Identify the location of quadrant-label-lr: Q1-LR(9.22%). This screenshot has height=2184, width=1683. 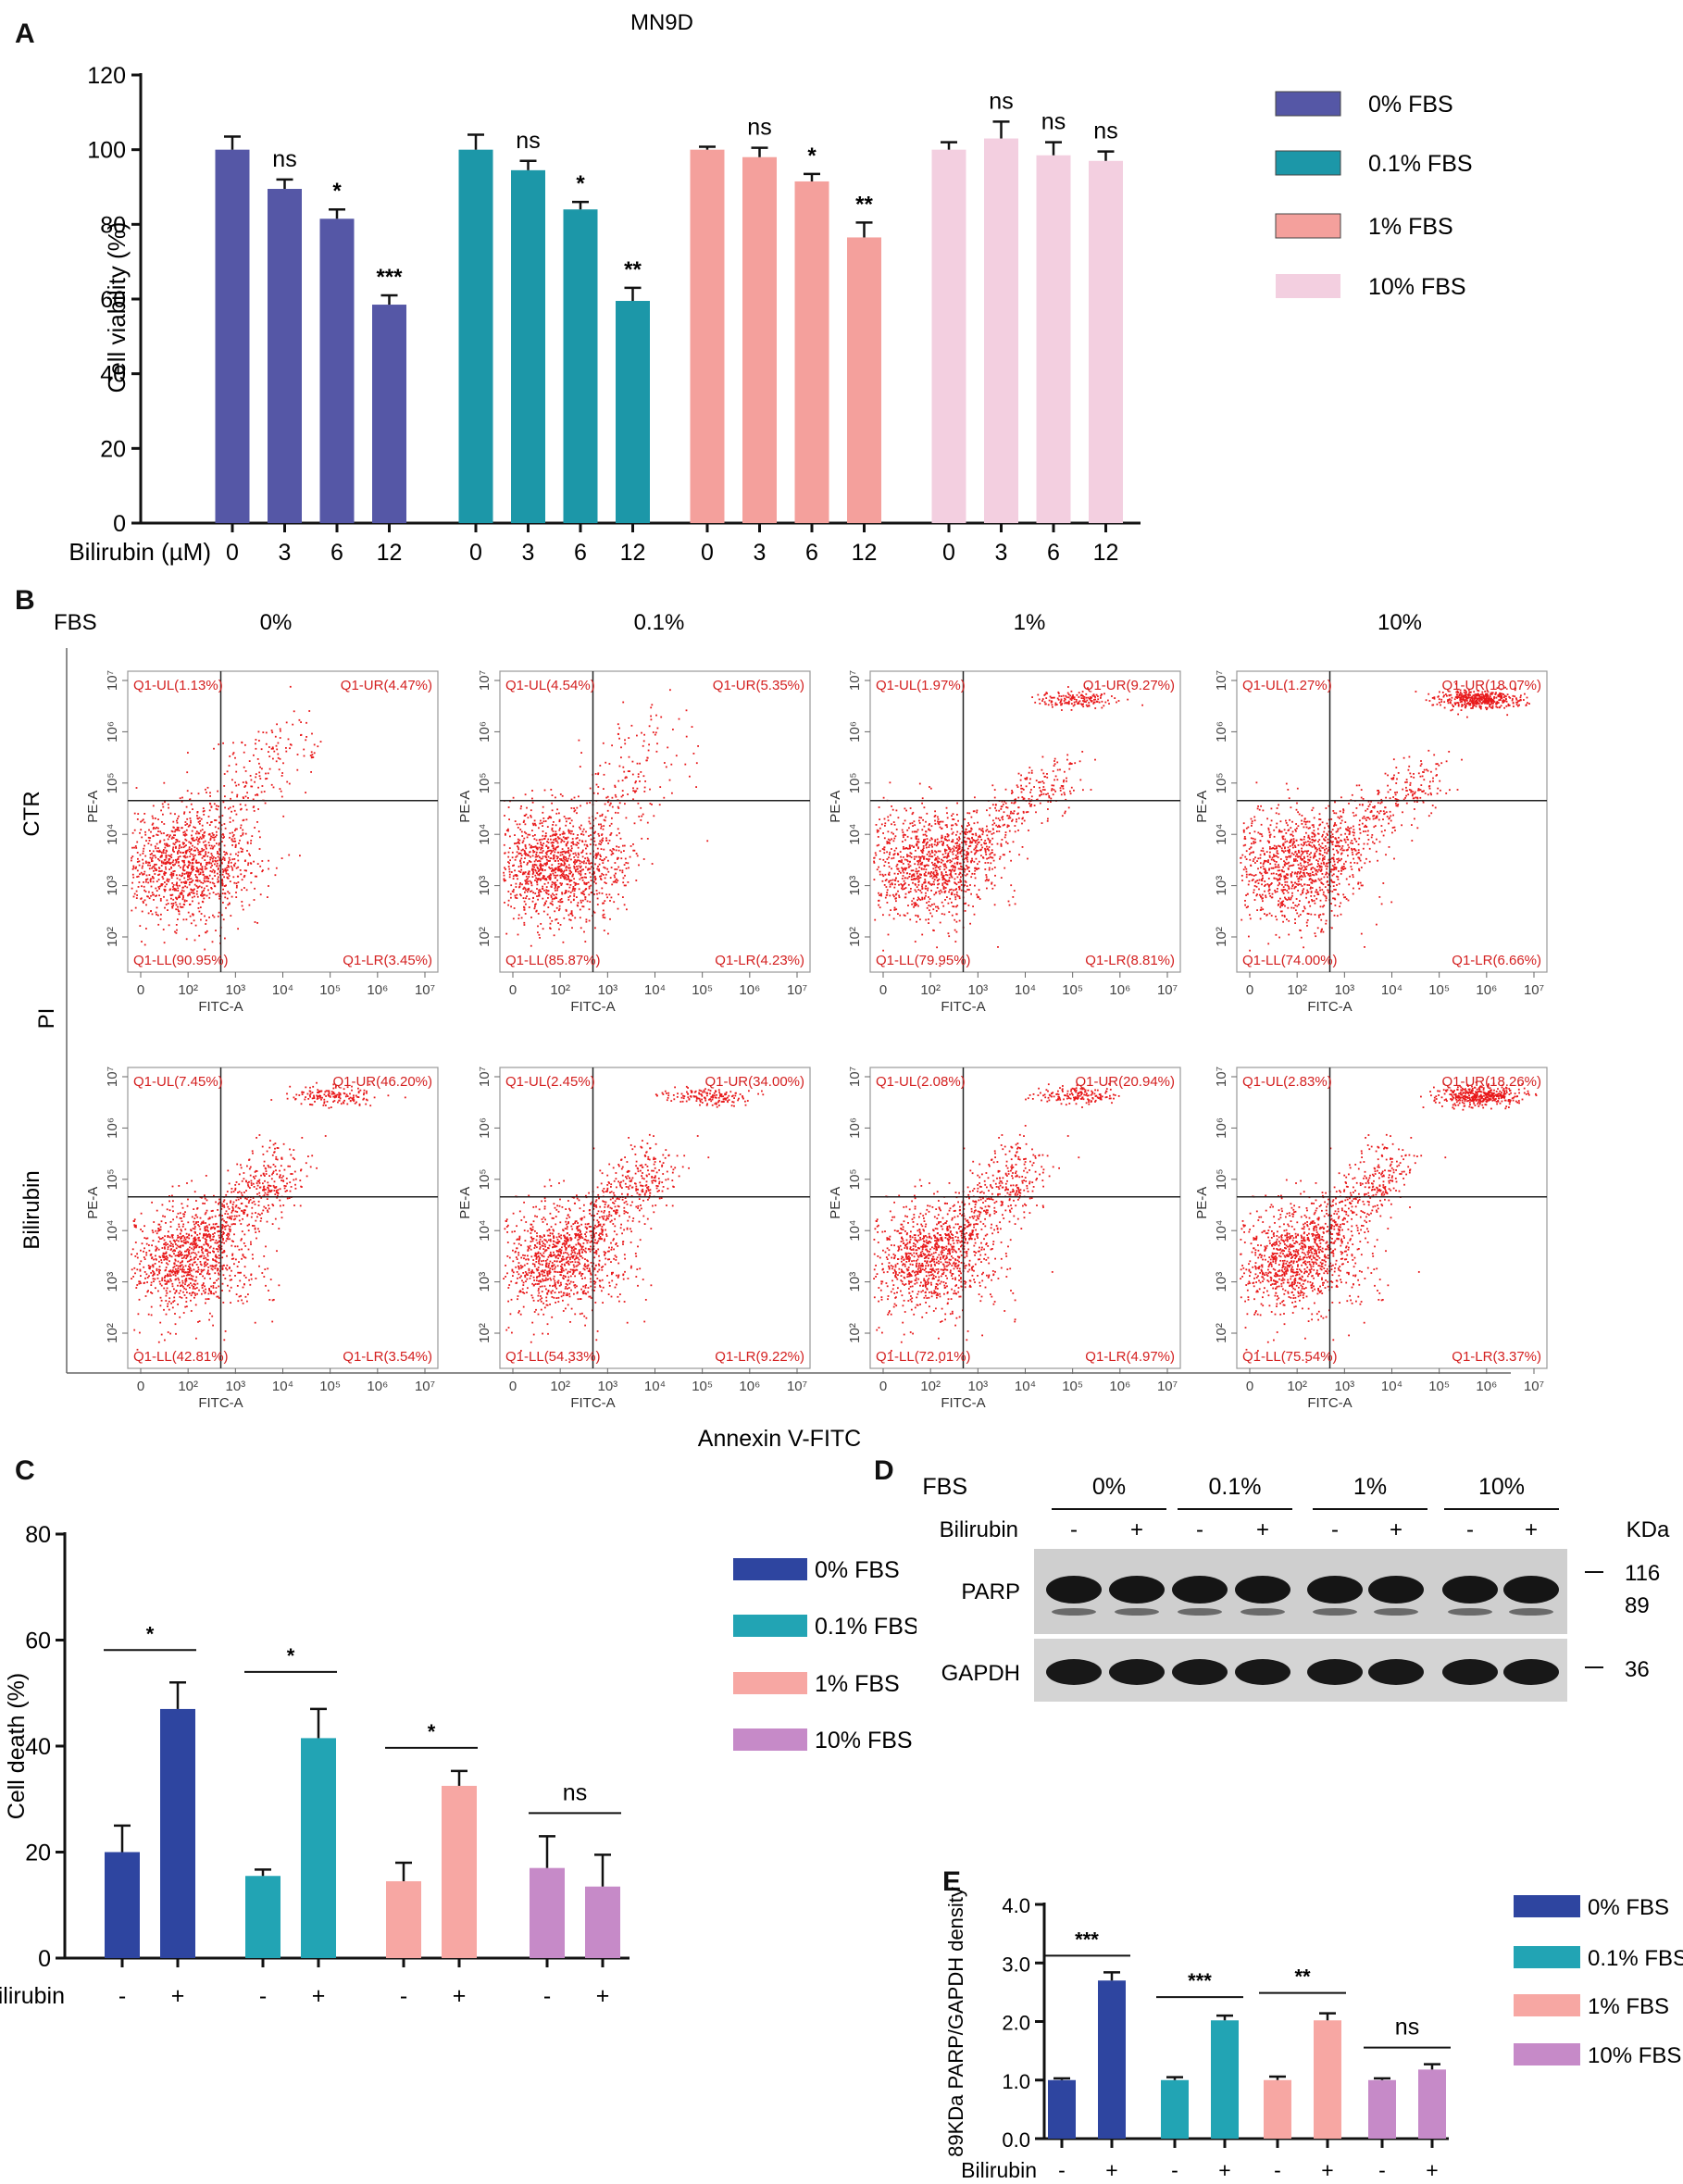
(760, 1357).